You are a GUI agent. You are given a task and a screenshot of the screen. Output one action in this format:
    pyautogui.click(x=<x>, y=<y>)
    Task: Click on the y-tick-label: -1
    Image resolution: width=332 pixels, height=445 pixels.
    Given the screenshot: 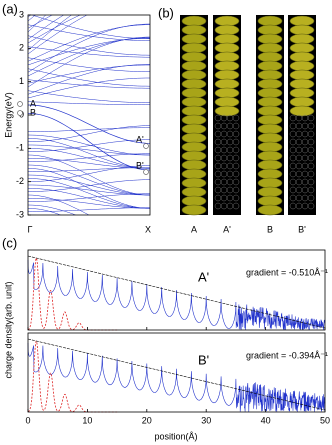 What is the action you would take?
    pyautogui.click(x=20, y=148)
    